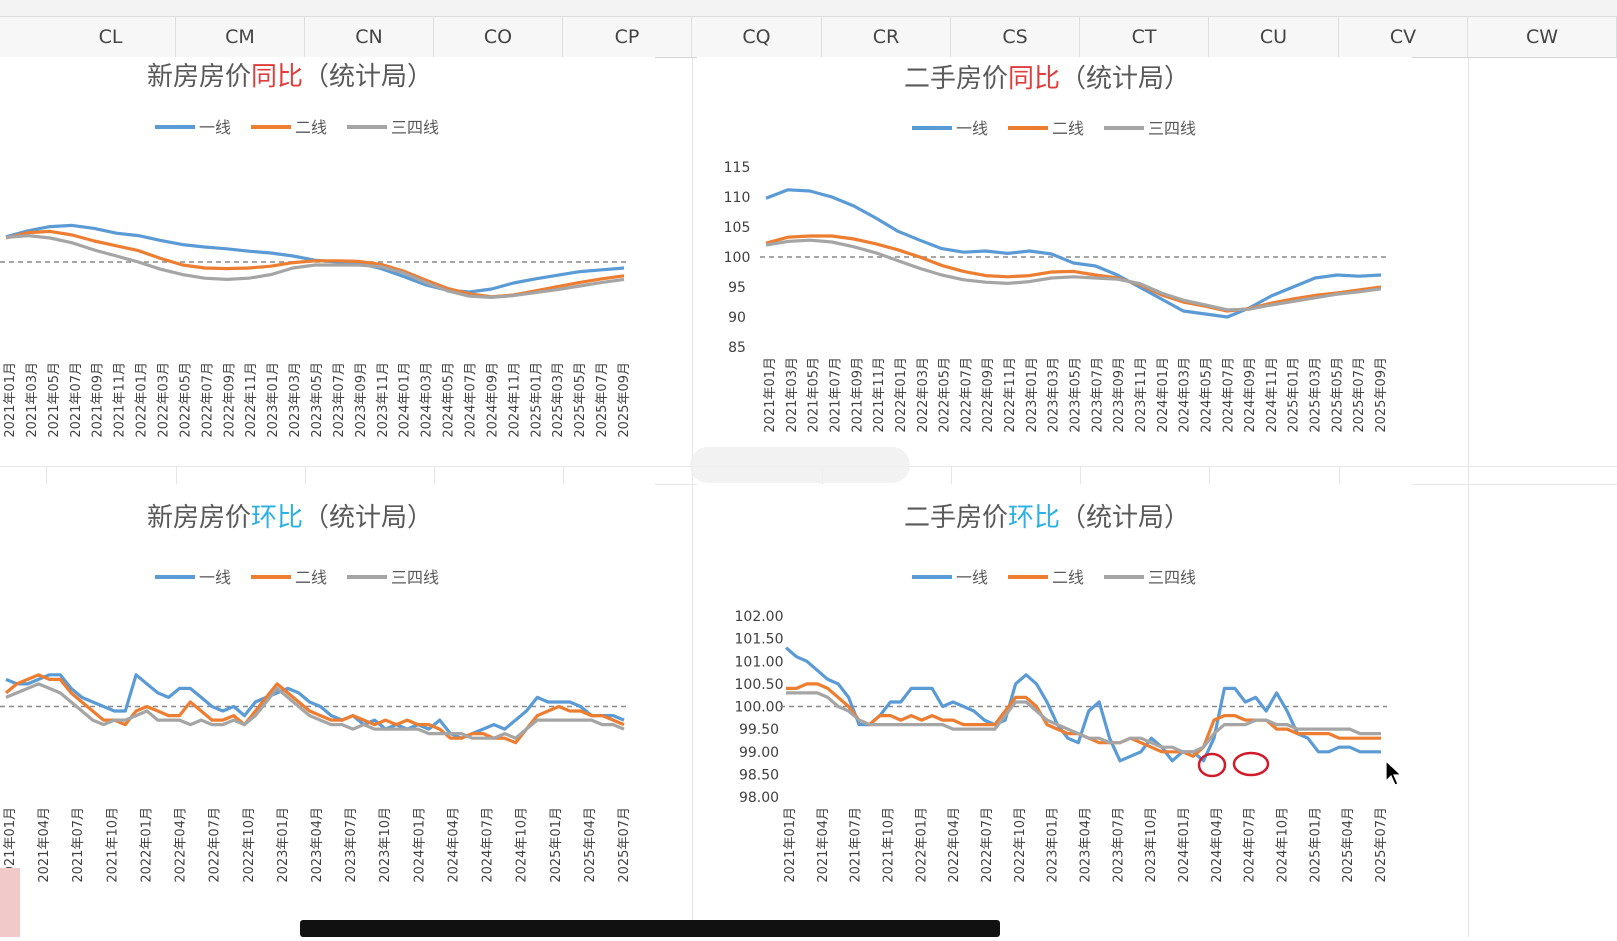 The width and height of the screenshot is (1617, 941). I want to click on legend-label: 二线, so click(311, 577).